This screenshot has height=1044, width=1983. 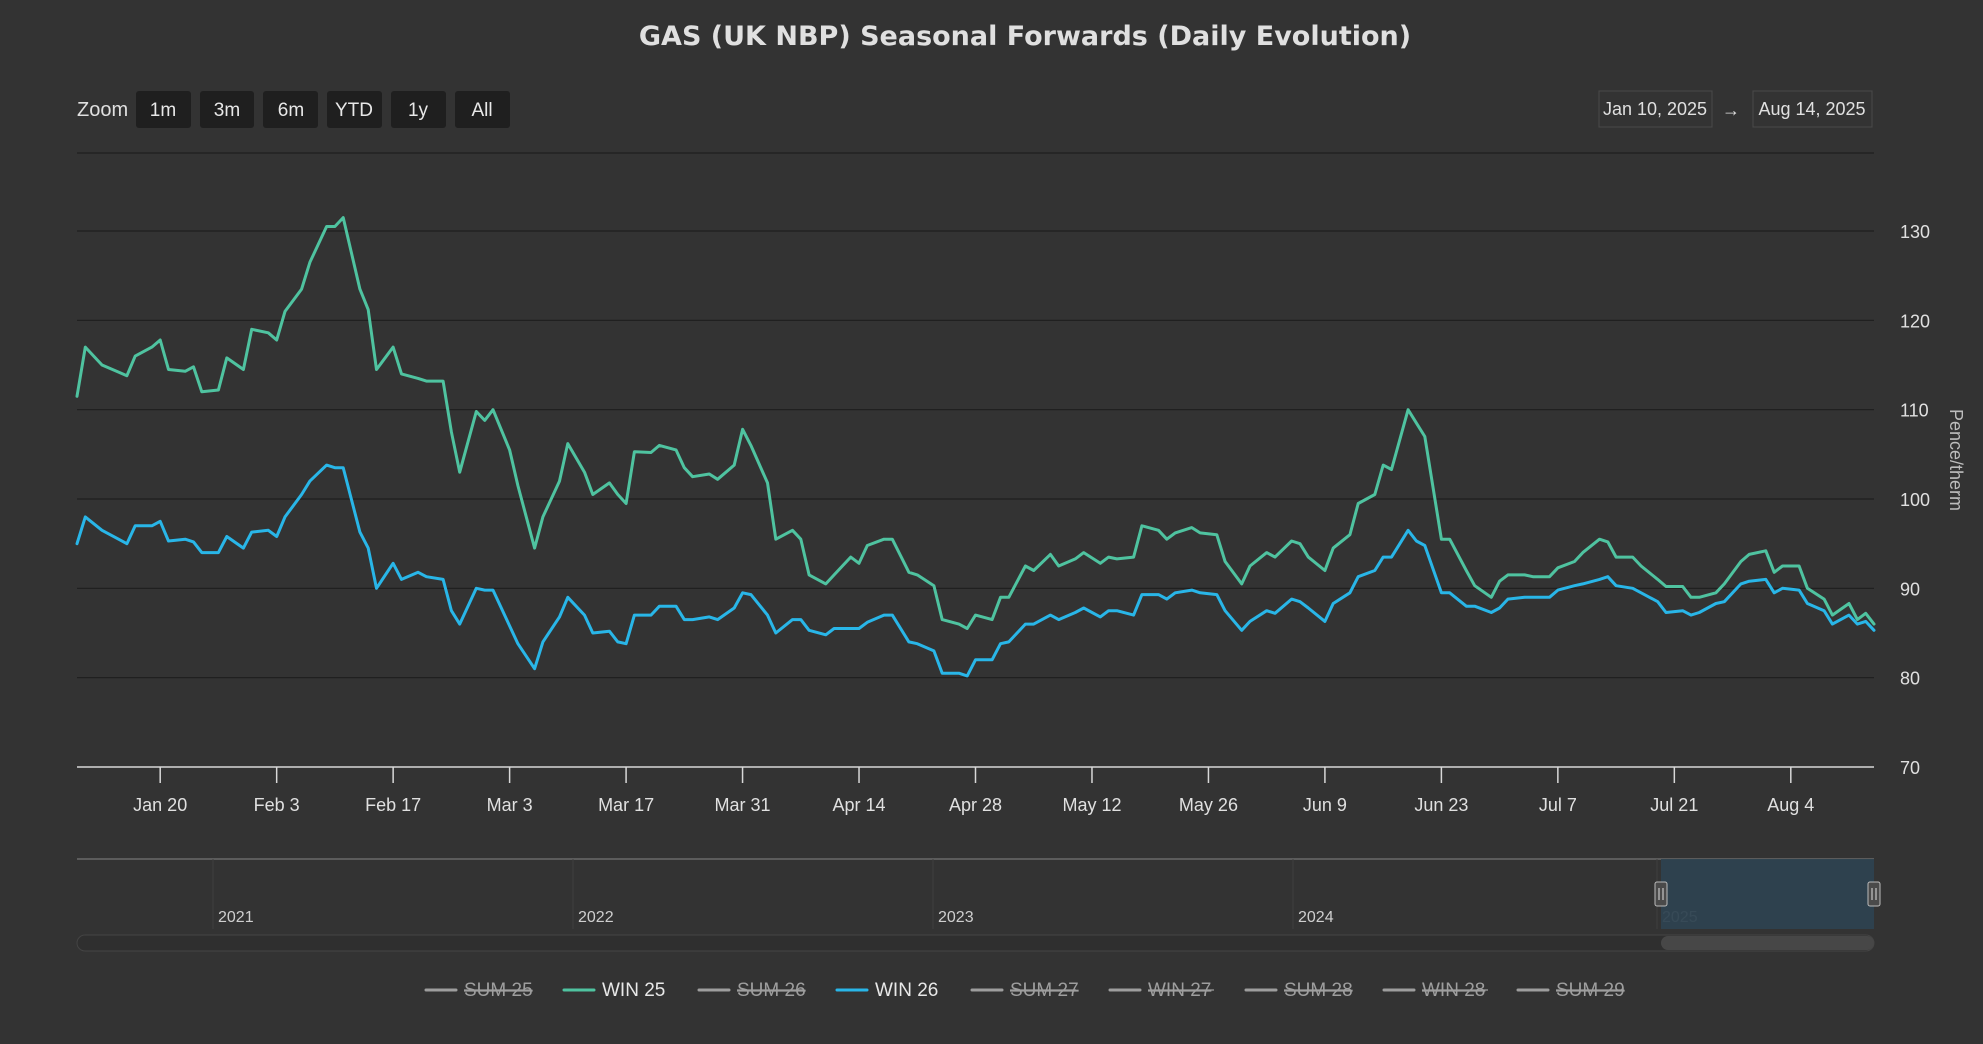 I want to click on y-tick-label: 130, so click(x=1915, y=232).